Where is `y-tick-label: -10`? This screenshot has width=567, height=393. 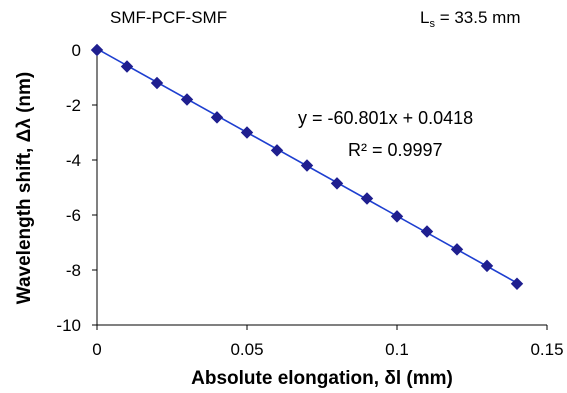
y-tick-label: -10 is located at coordinates (68, 325).